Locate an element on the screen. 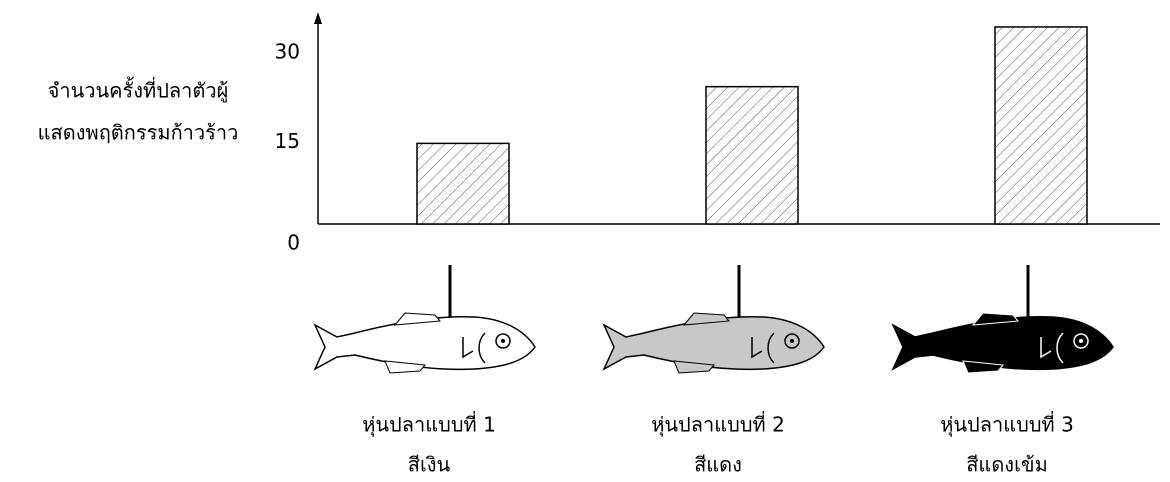 This screenshot has width=1170, height=482. x-tick-sublabel: สีแดงเข้ม is located at coordinates (1007, 465).